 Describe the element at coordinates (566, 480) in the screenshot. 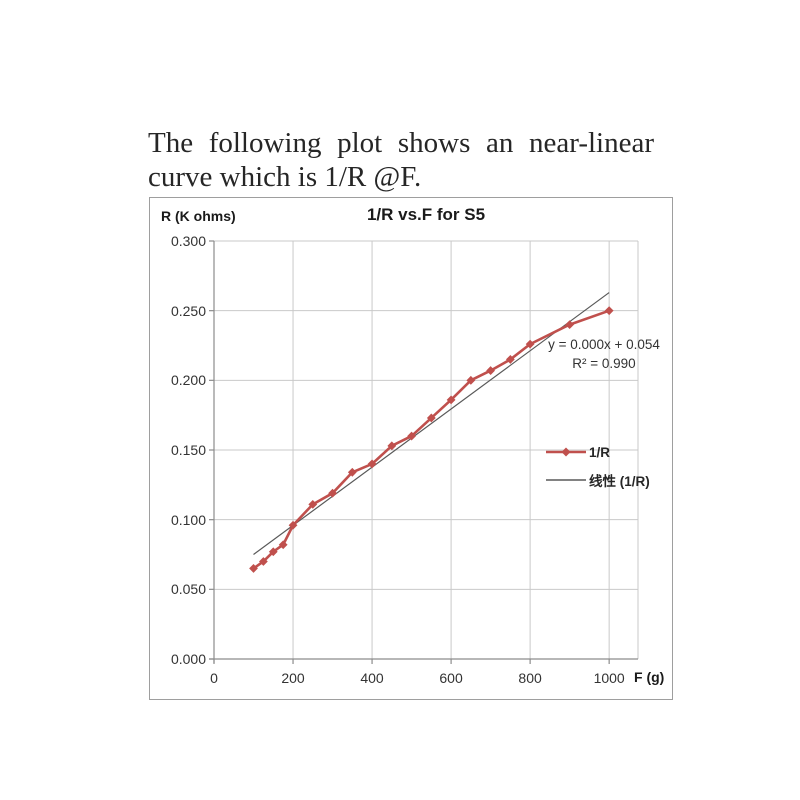

I see `trendline-legend-marker-icon` at that location.